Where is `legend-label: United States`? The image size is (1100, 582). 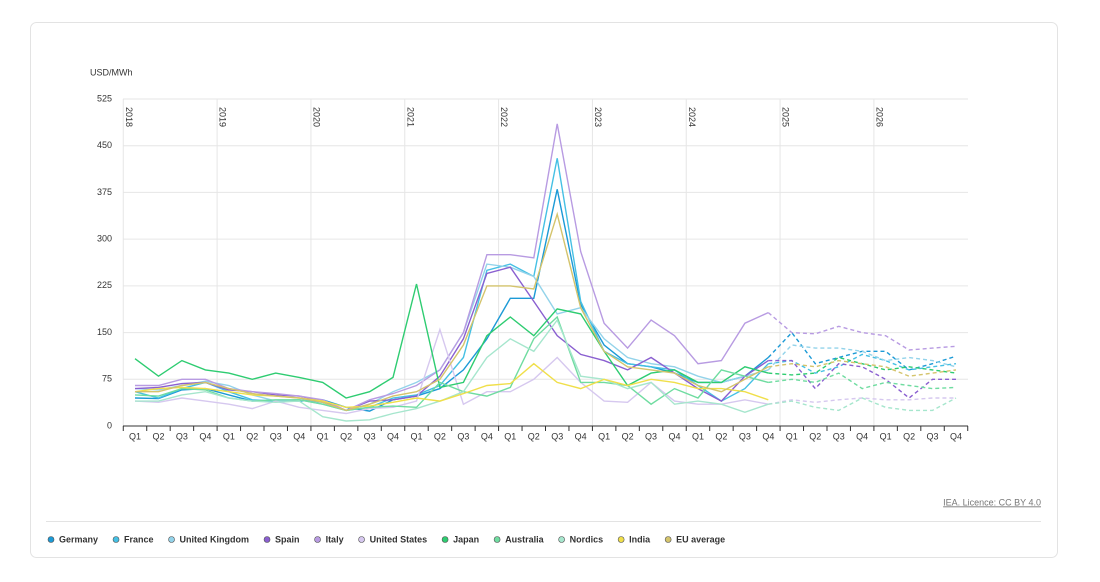
legend-label: United States is located at coordinates (399, 539).